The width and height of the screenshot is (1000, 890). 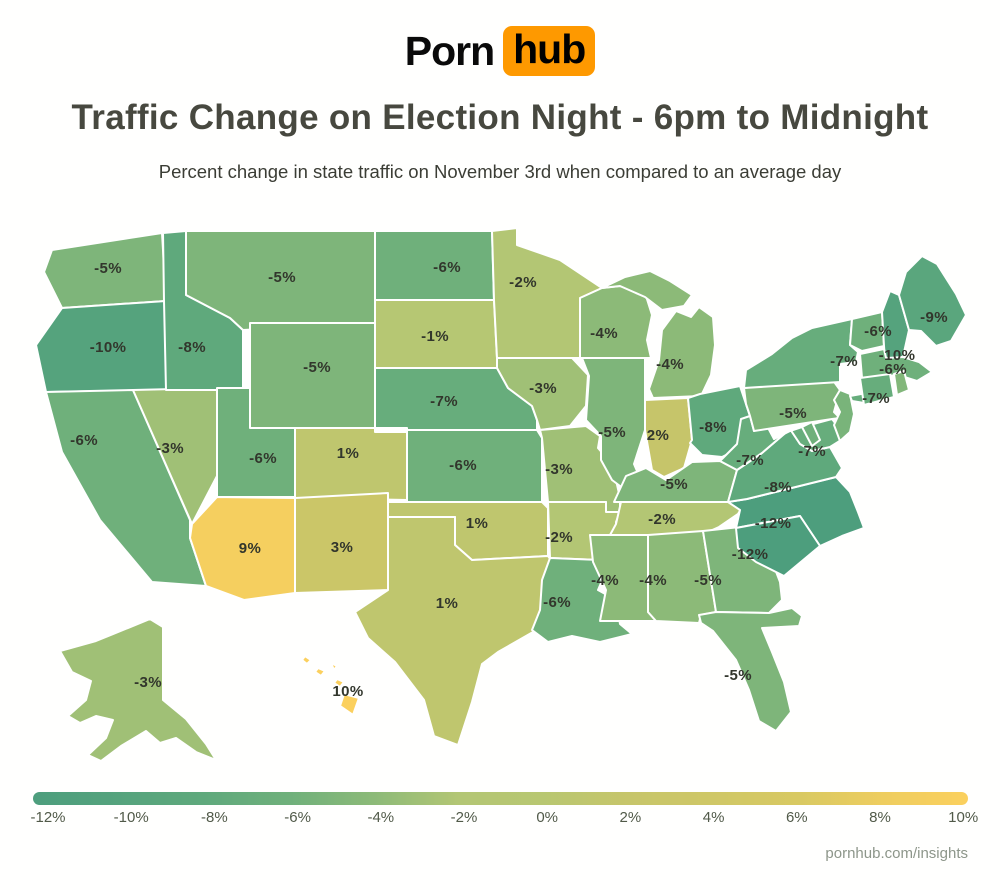 I want to click on state-label-OH: -8%, so click(x=713, y=427).